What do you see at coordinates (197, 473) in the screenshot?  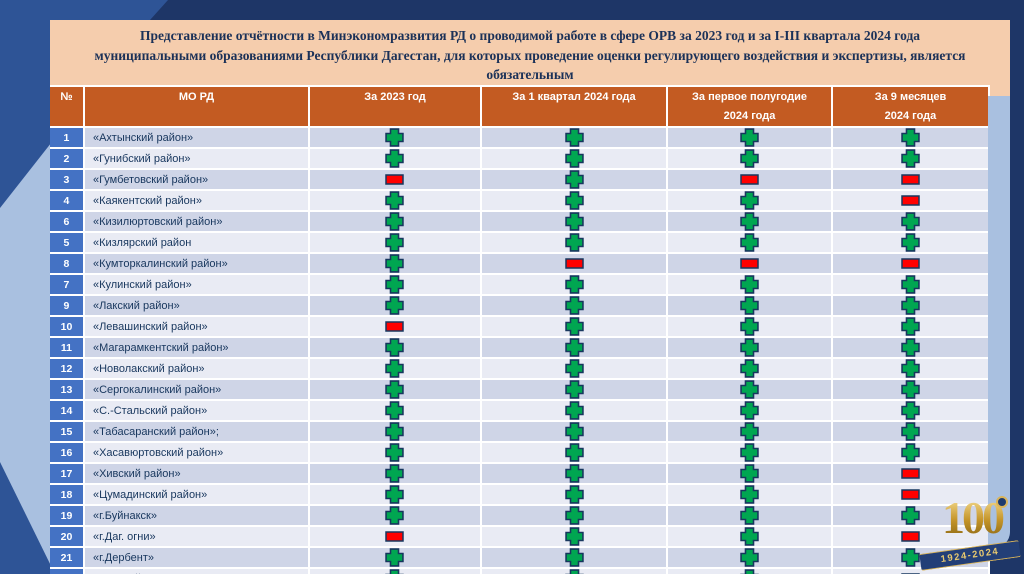 I see `municipality-name: «Хивский район»` at bounding box center [197, 473].